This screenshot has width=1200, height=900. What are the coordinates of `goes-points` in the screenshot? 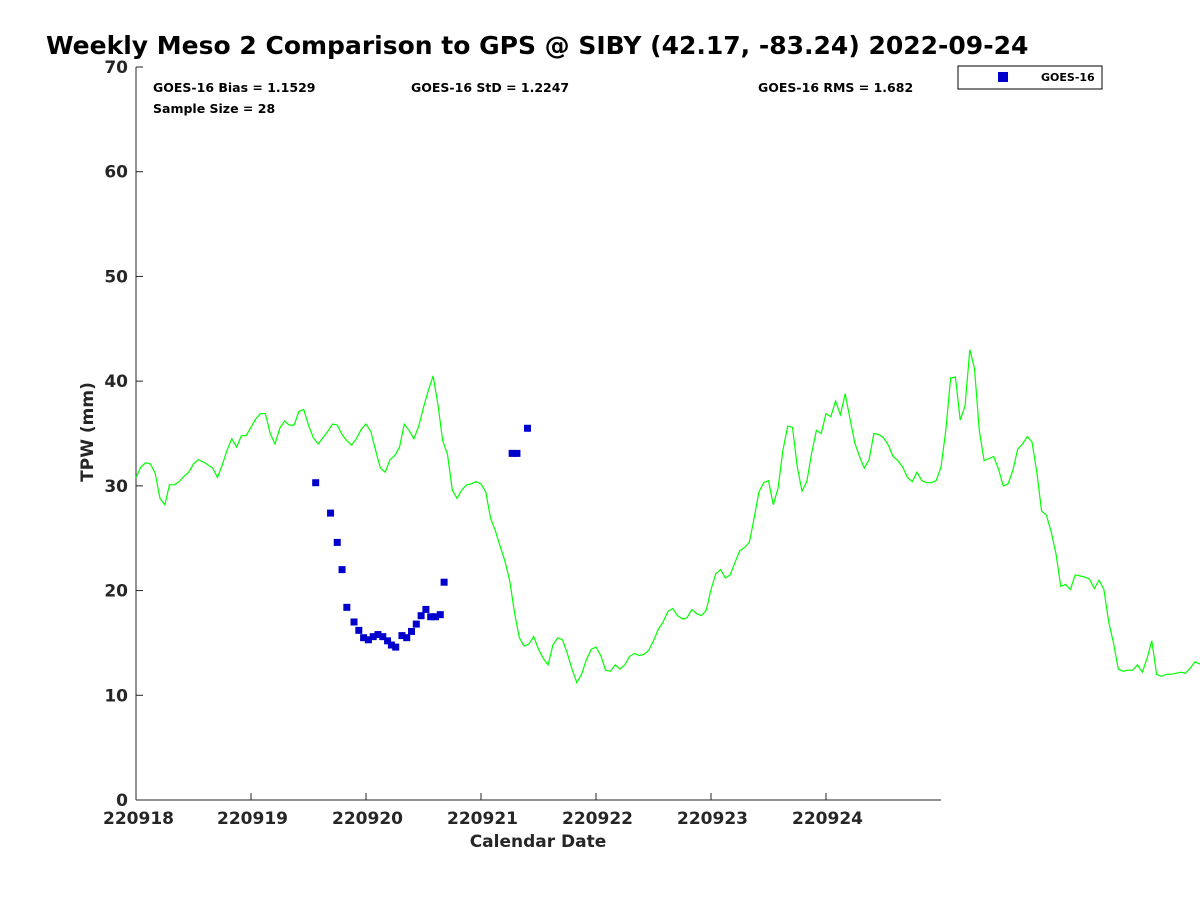 It's located at (421, 537).